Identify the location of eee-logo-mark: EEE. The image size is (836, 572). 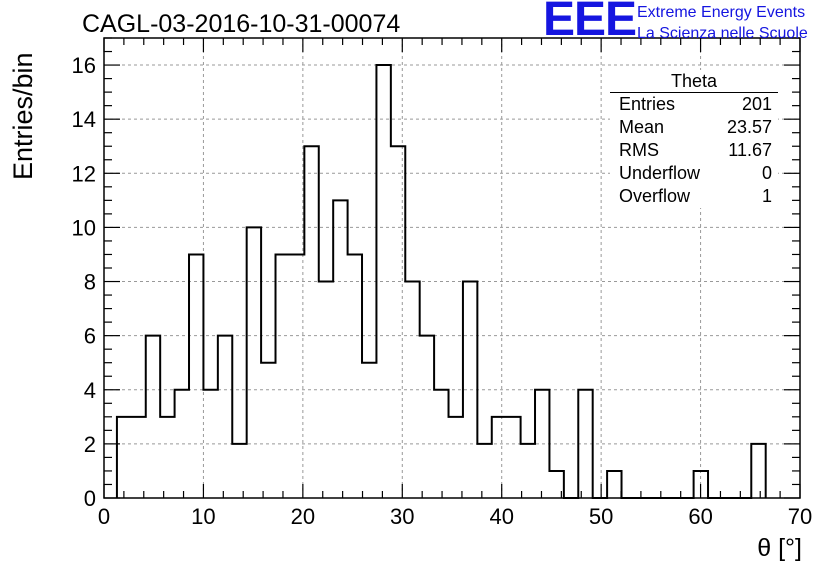
(590, 23).